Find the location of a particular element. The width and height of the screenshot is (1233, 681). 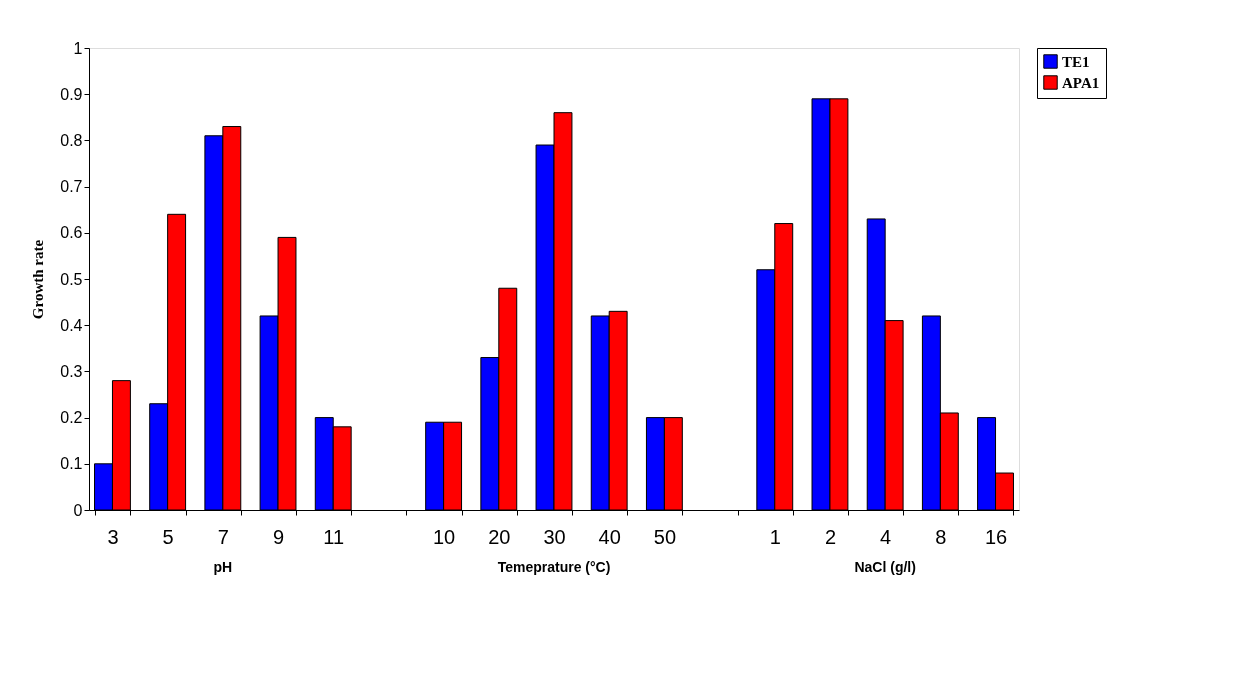

x-tick-label: 16 is located at coordinates (996, 536).